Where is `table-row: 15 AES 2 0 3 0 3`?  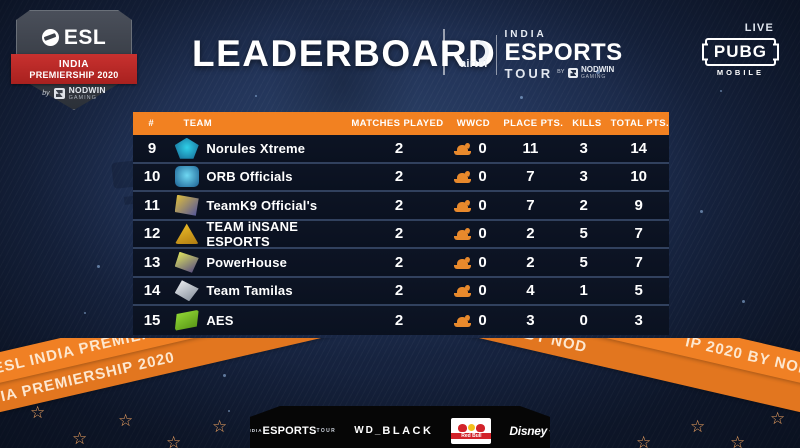
table-row: 15 AES 2 0 3 0 3 is located at coordinates (401, 320).